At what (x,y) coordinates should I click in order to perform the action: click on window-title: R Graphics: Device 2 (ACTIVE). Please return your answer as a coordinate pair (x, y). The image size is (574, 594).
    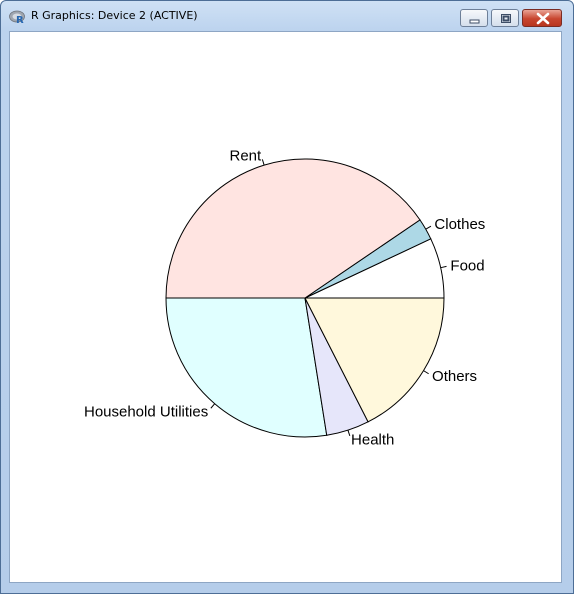
    Looking at the image, I should click on (114, 15).